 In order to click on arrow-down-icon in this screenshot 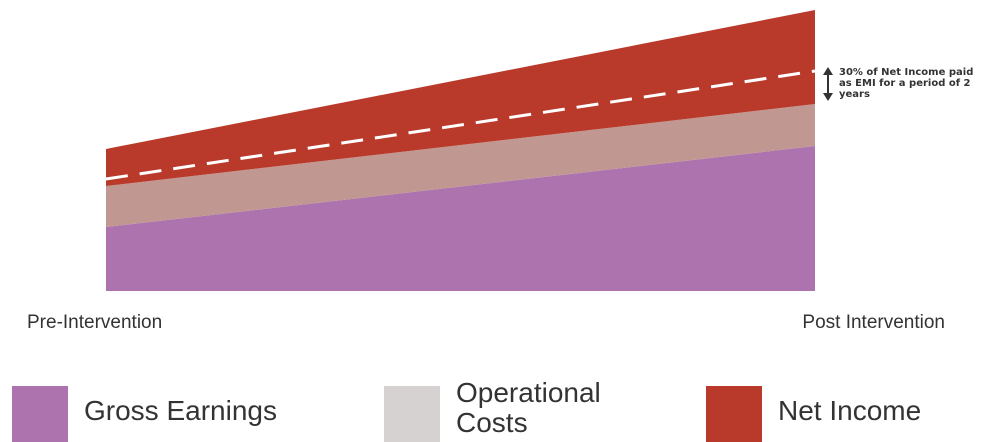, I will do `click(828, 97)`.